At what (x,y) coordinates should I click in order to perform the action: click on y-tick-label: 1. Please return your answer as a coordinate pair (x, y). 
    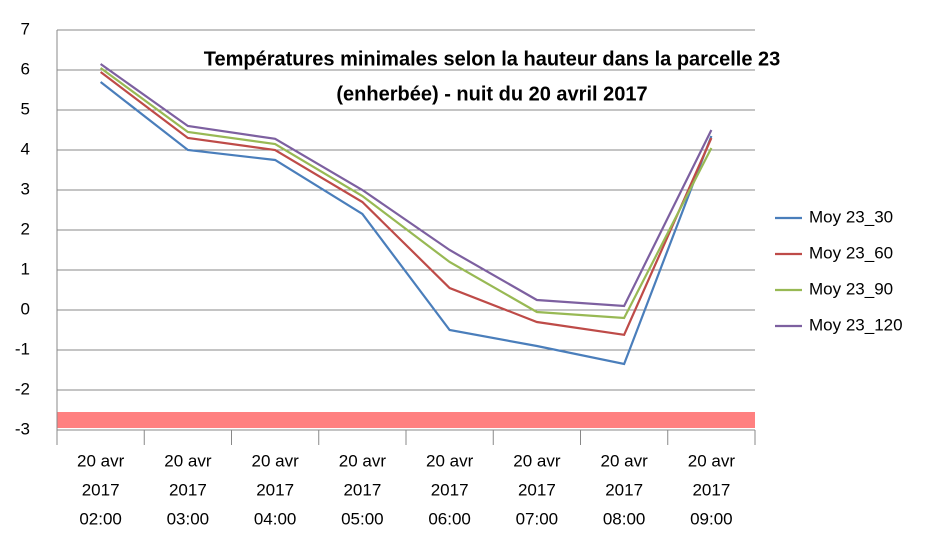
    Looking at the image, I should click on (25, 268).